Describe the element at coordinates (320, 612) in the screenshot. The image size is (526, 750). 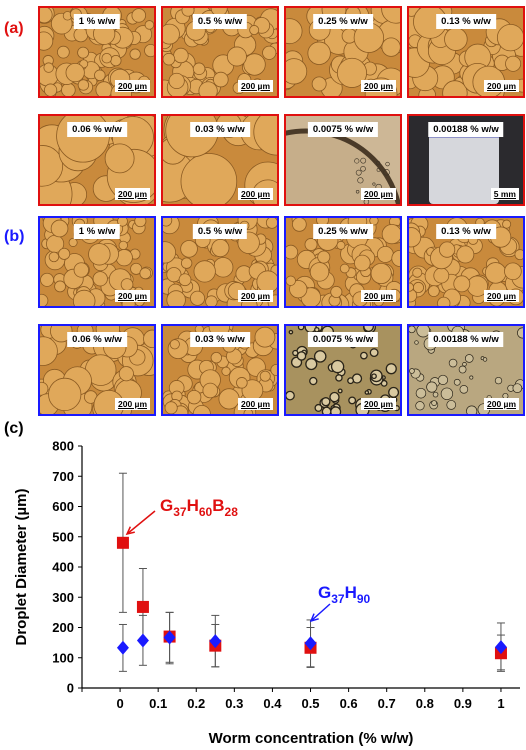
I see `annotation-arrow-blue` at that location.